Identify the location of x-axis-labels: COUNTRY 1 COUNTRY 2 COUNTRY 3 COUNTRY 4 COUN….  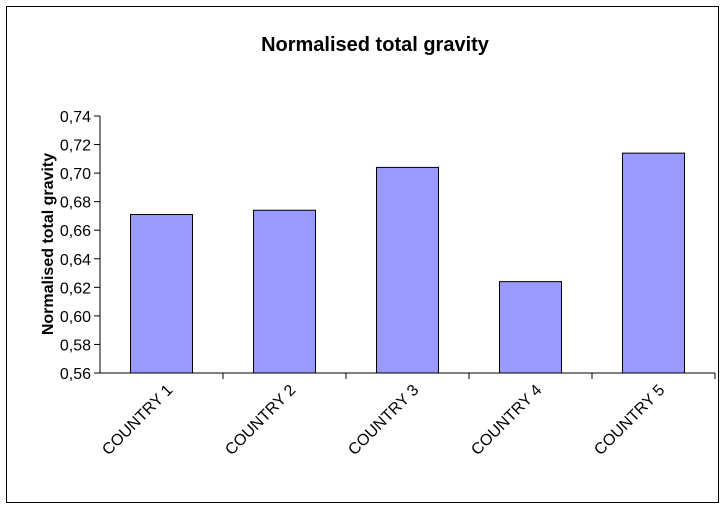
(407, 416).